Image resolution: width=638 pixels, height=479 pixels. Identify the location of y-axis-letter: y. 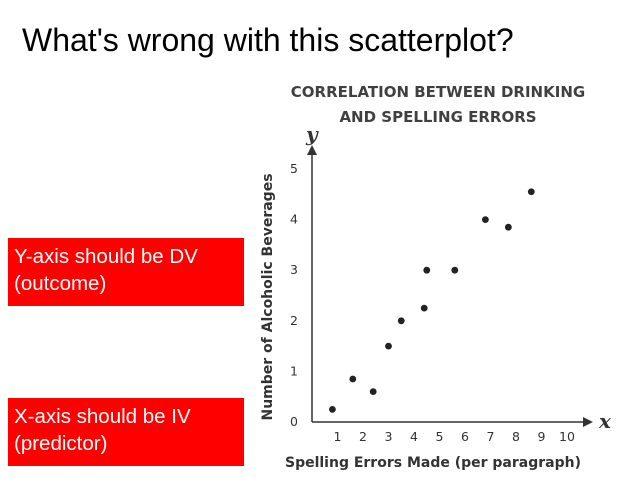
(312, 134).